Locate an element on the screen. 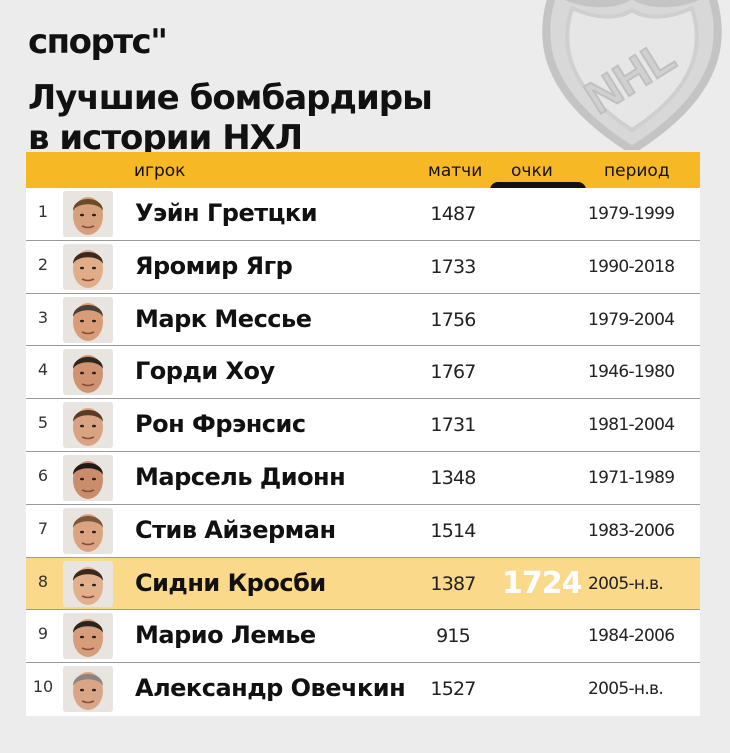 Image resolution: width=730 pixels, height=753 pixels. title-line-1: Лучшие бомбардиры is located at coordinates (230, 98).